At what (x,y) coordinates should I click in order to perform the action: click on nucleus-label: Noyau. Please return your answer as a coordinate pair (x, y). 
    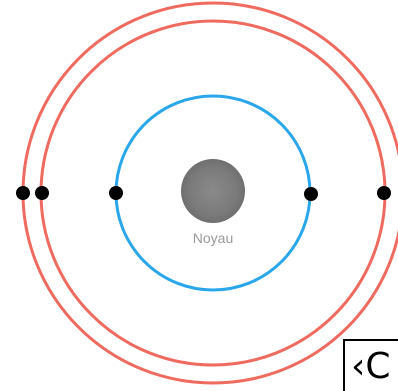
    Looking at the image, I should click on (213, 238).